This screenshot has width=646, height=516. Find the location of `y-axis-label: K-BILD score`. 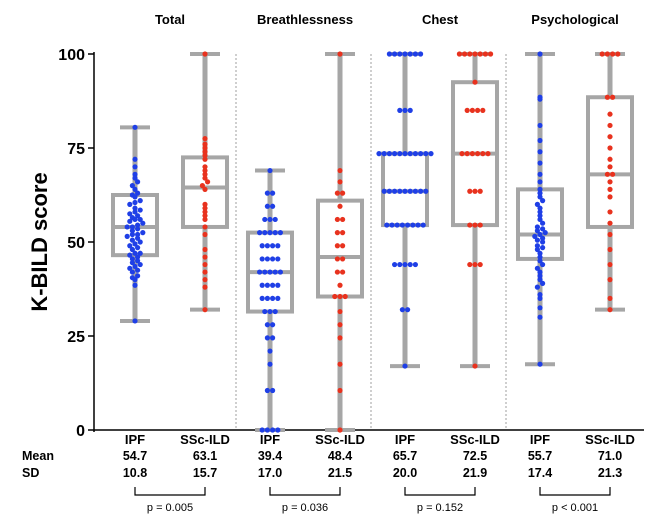

y-axis-label: K-BILD score is located at coordinates (39, 241).